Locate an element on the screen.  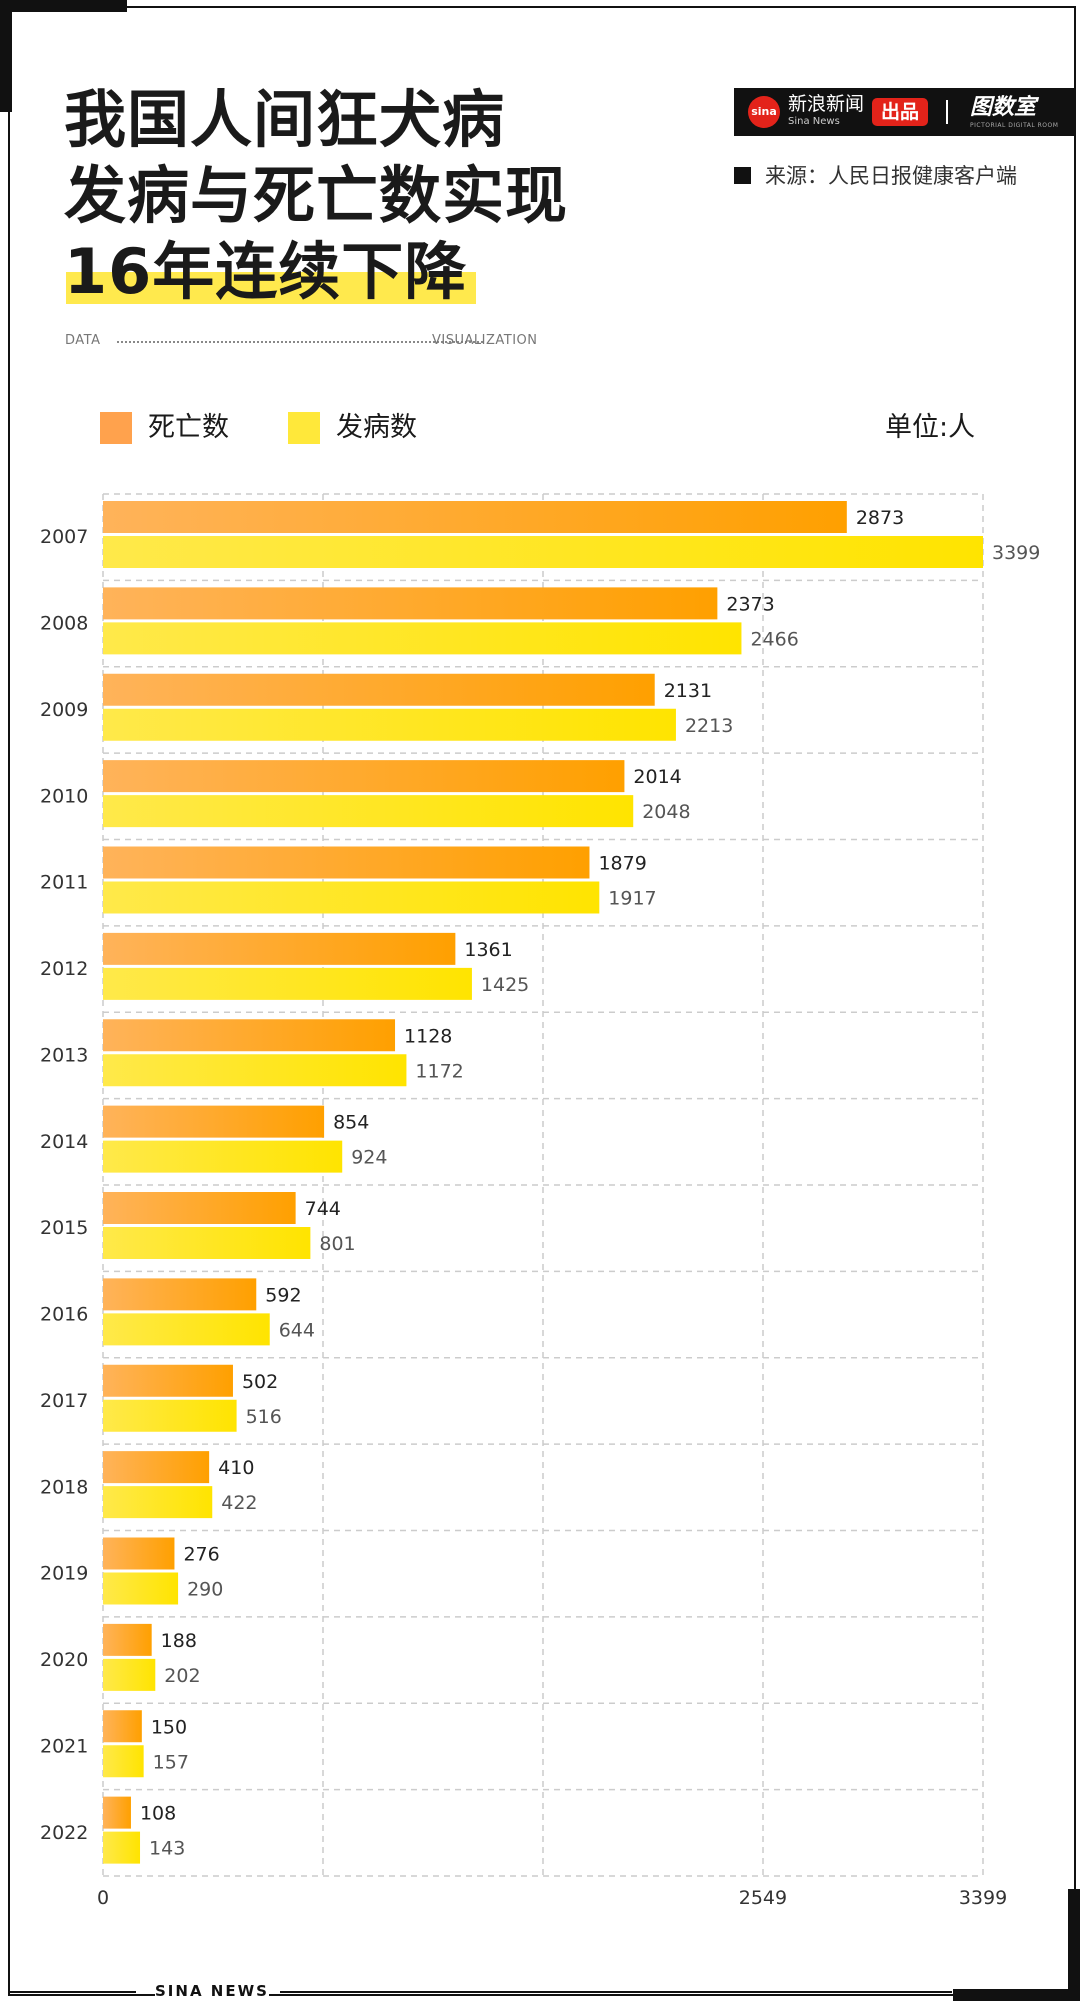
data-label-deaths-2012: 1361 is located at coordinates (488, 950).